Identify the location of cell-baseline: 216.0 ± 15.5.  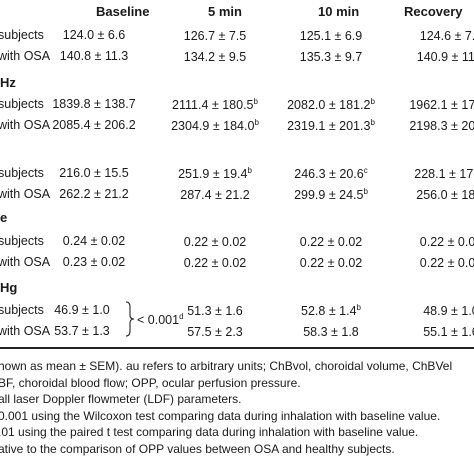
(94, 173).